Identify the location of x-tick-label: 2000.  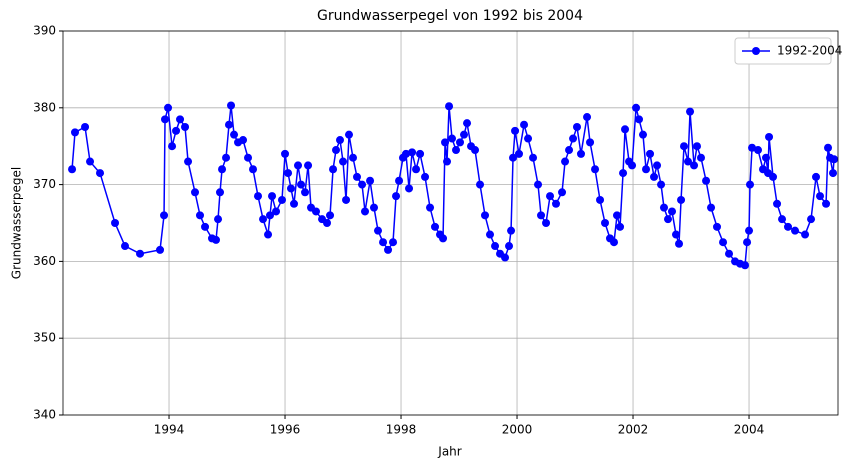
(517, 430).